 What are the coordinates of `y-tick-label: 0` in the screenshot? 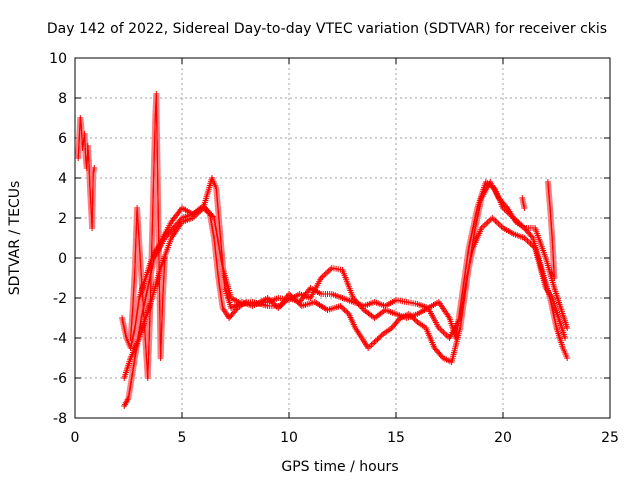 It's located at (62, 259).